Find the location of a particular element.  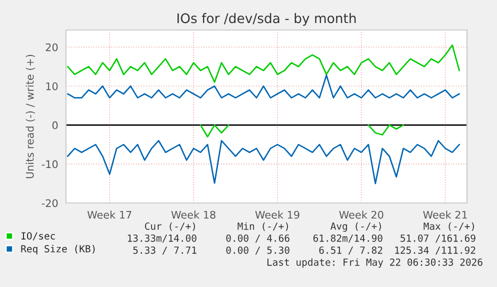

x-tick-label: Week 17 is located at coordinates (109, 214).